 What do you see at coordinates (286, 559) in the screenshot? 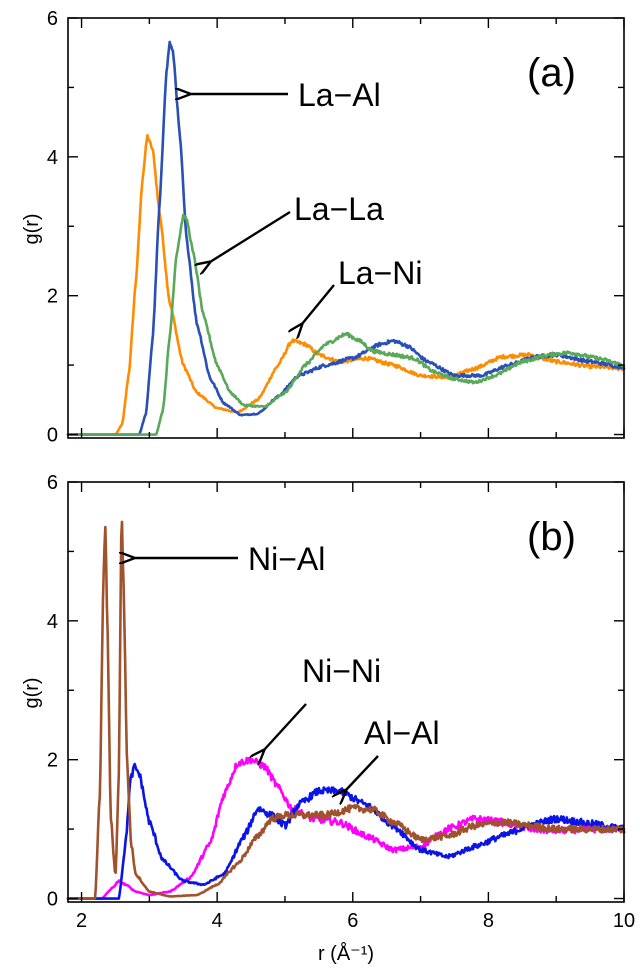
I see `annotation-ni-al: Ni−Al` at bounding box center [286, 559].